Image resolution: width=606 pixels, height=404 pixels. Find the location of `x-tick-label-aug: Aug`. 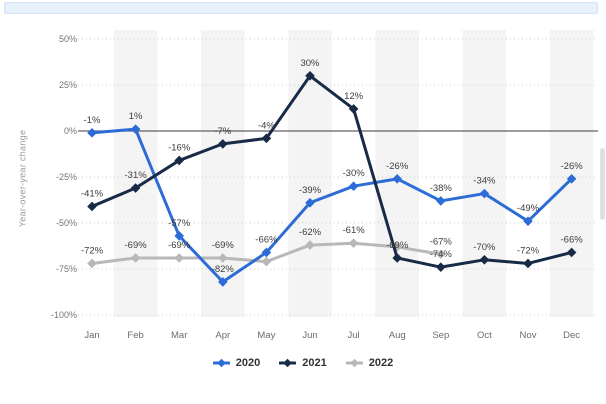

x-tick-label-aug: Aug is located at coordinates (397, 335).